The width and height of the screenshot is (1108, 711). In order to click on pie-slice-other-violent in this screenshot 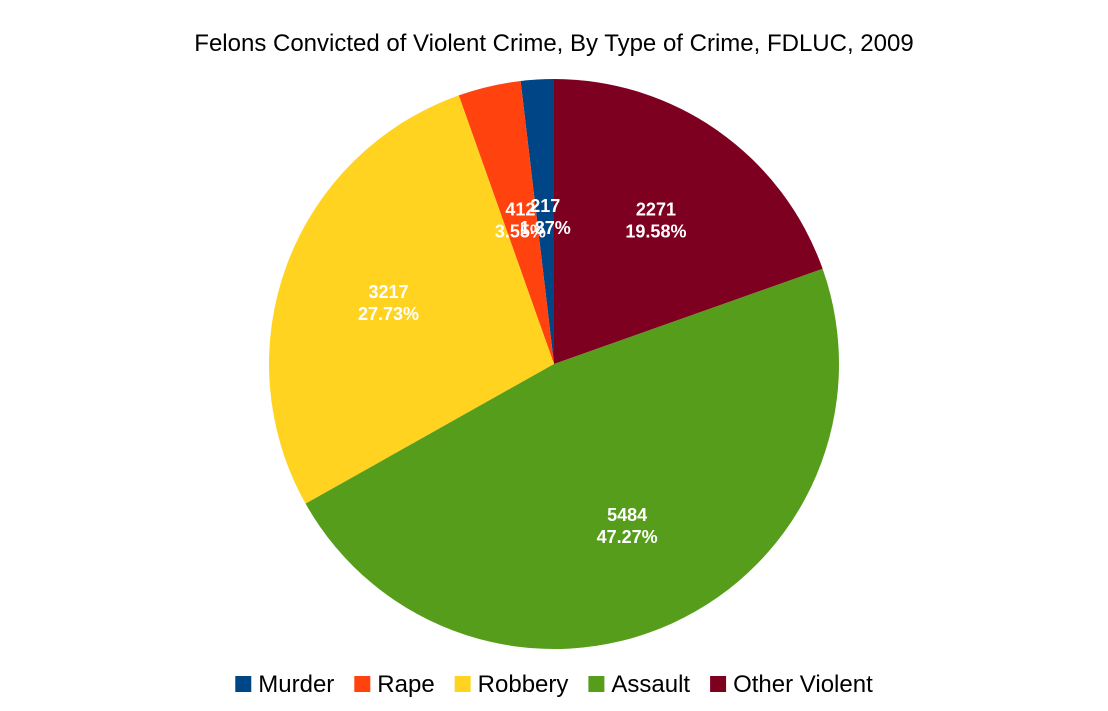, I will do `click(688, 221)`.